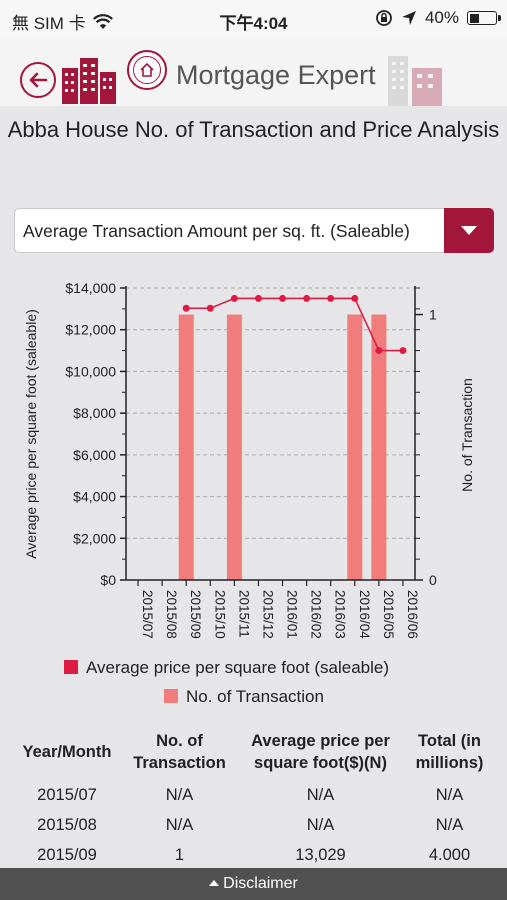 The image size is (507, 900). Describe the element at coordinates (90, 330) in the screenshot. I see `y-tick-label: $12,000` at that location.